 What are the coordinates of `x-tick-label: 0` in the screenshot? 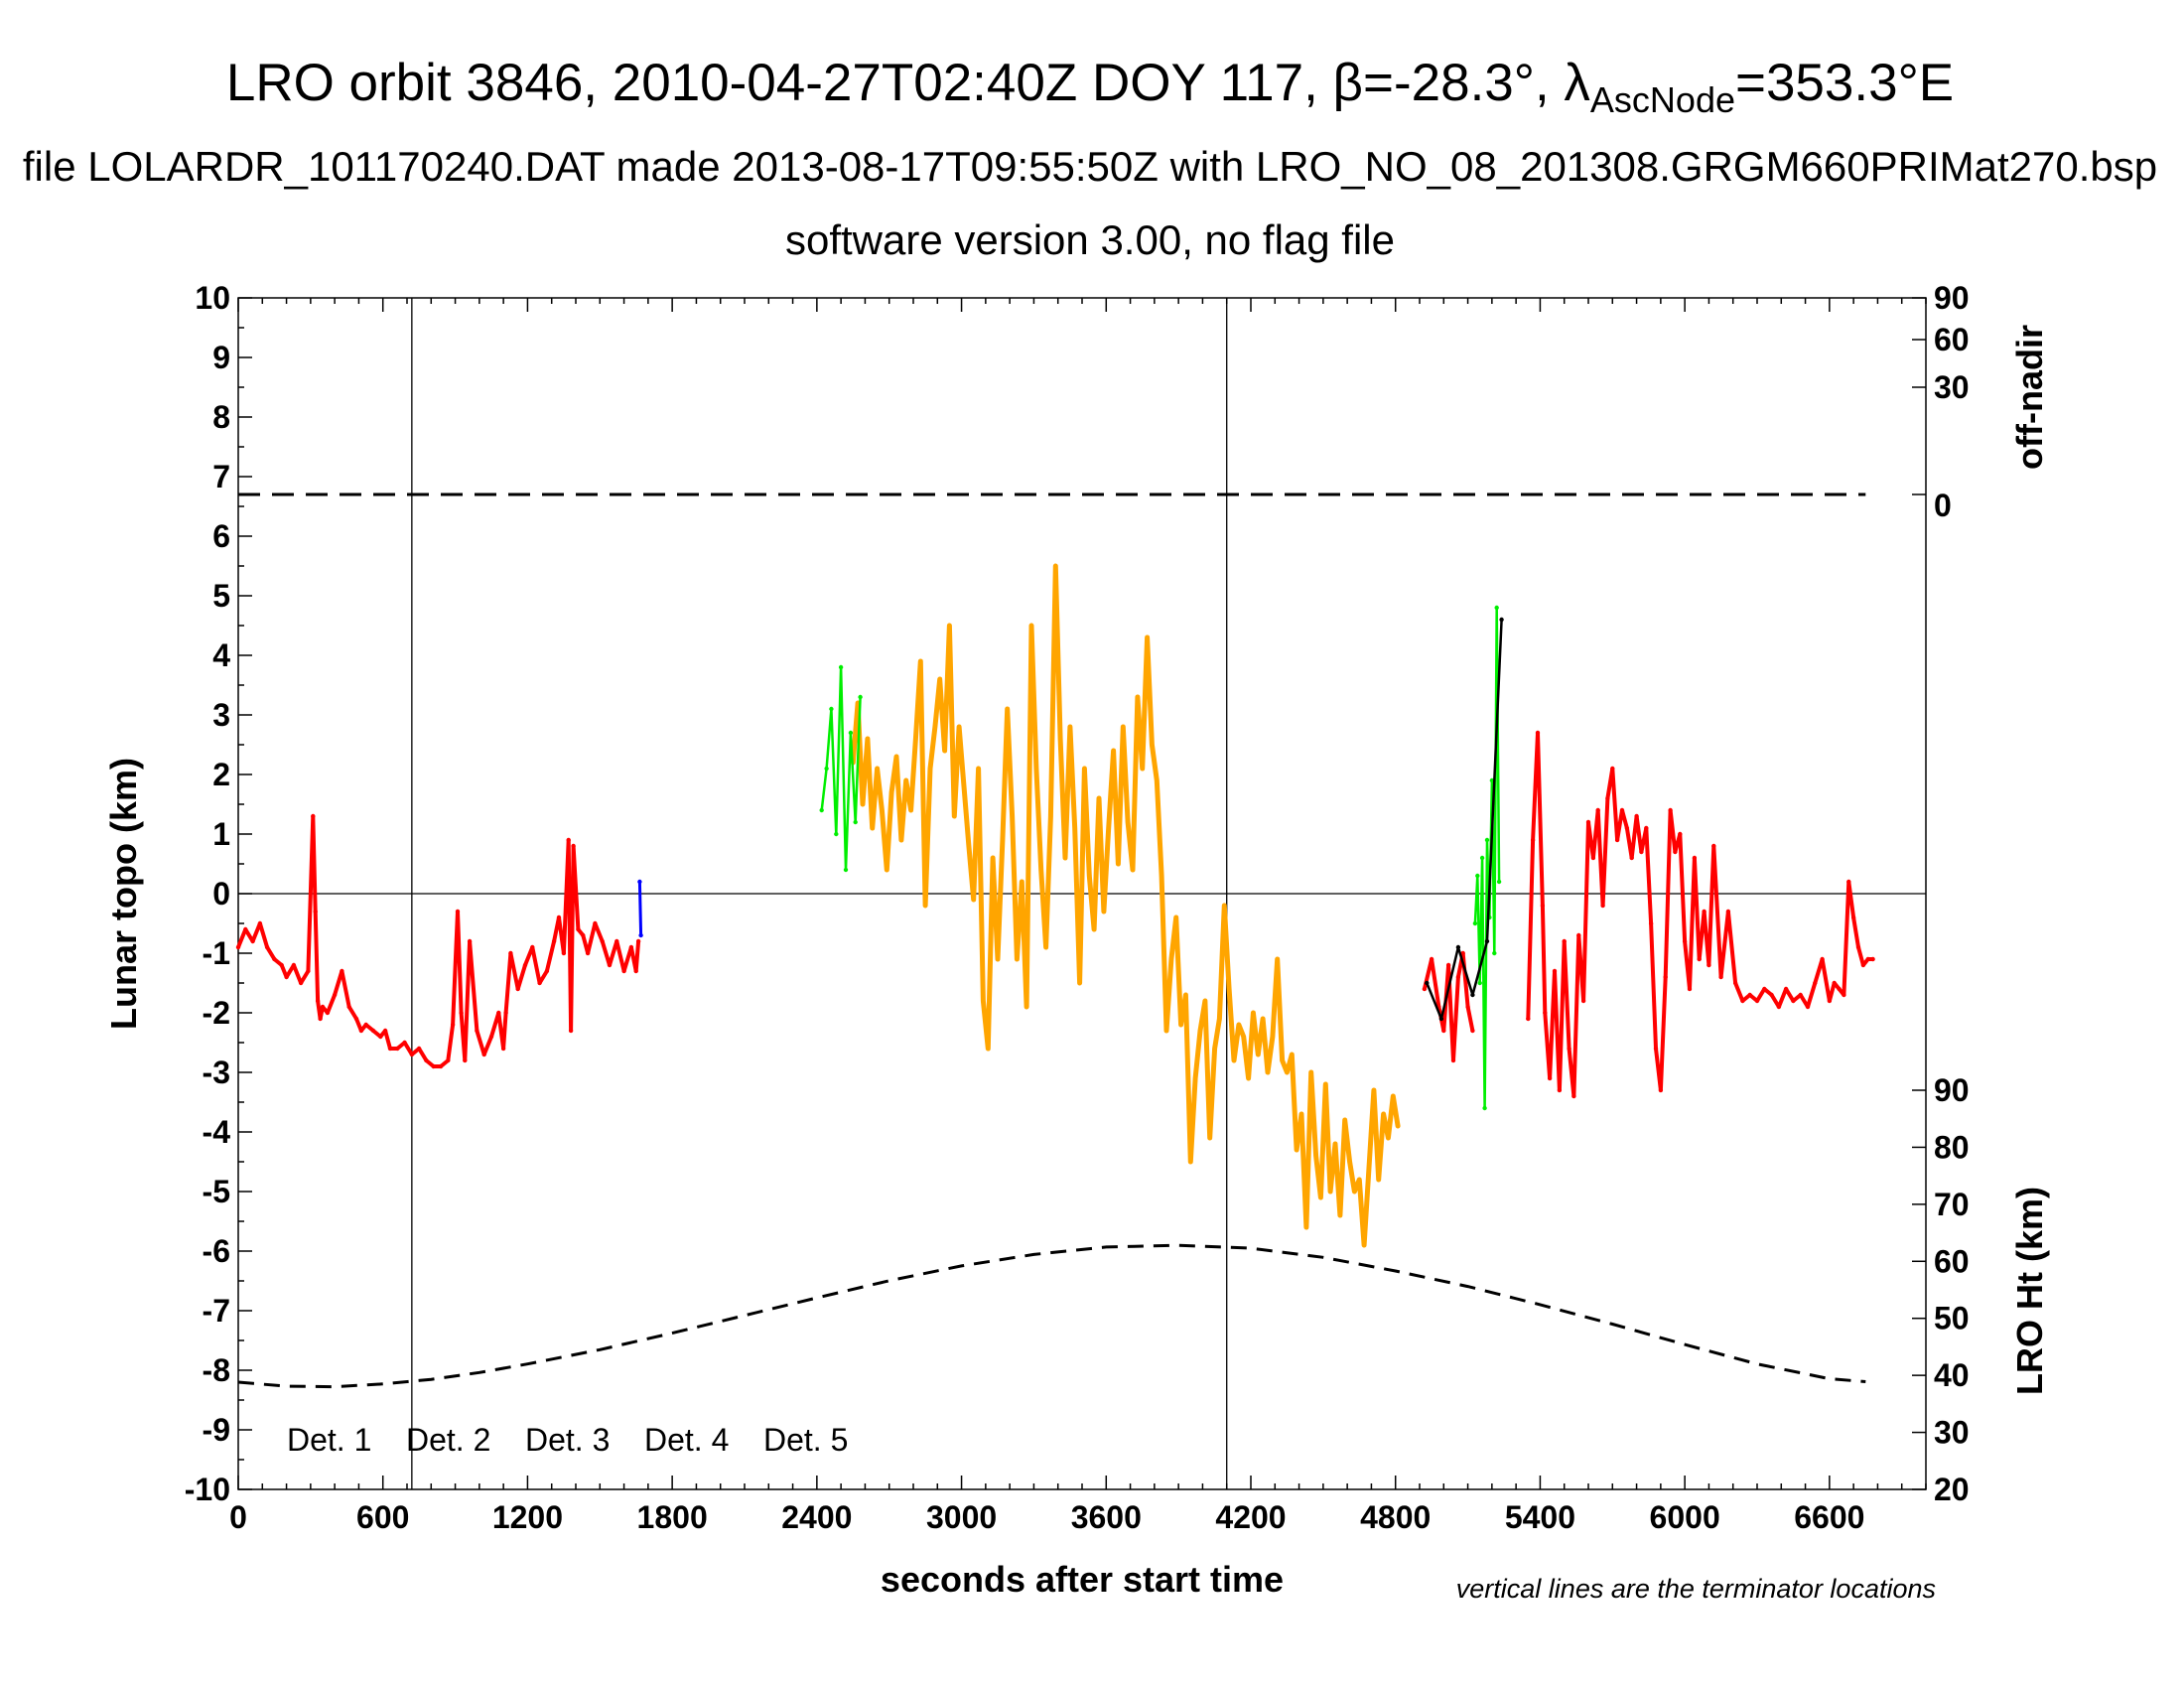 It's located at (238, 1517).